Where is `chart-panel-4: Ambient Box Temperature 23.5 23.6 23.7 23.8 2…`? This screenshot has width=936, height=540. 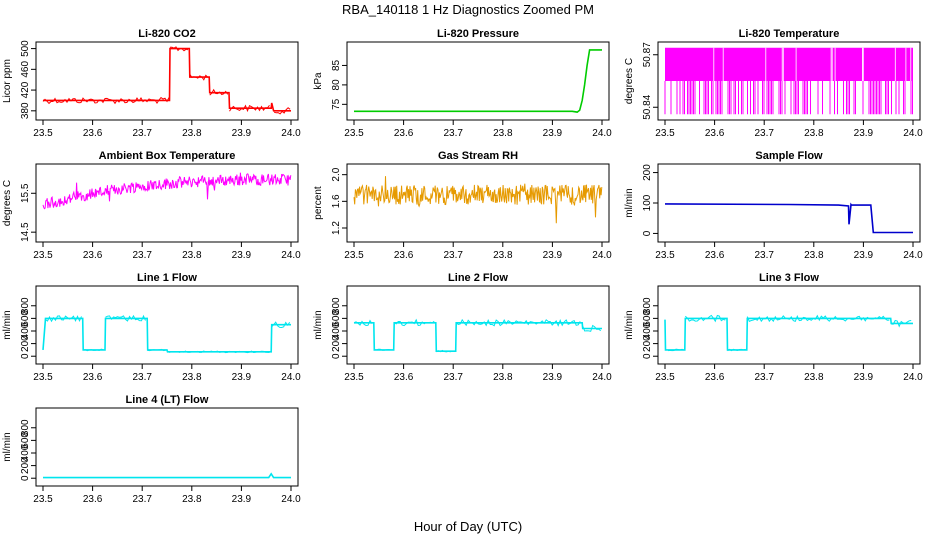
chart-panel-4: Ambient Box Temperature 23.5 23.6 23.7 23.8 2… is located at coordinates (151, 205).